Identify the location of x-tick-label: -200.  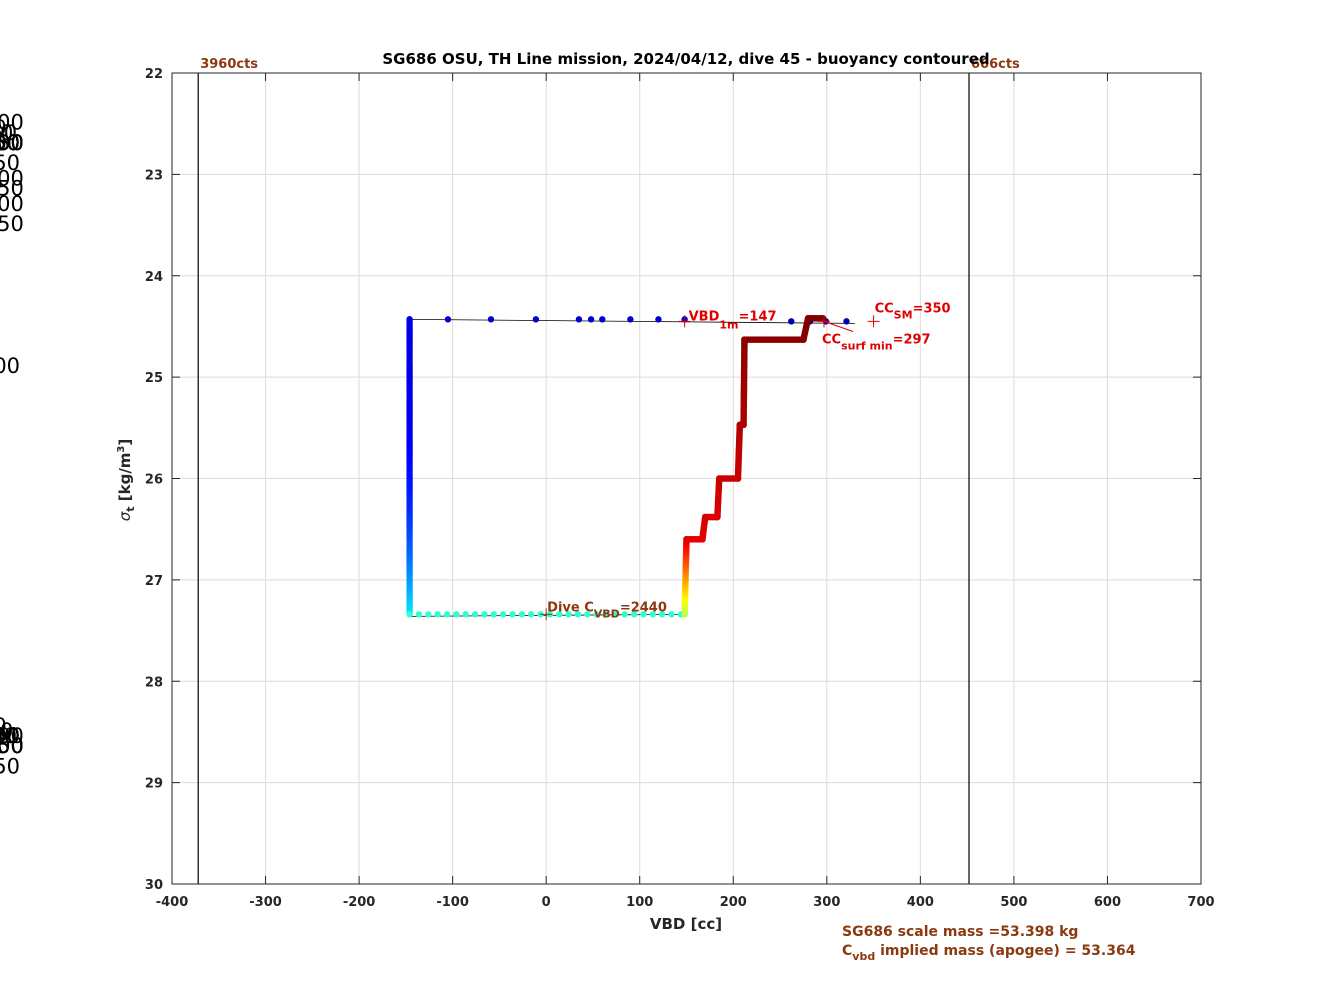
(359, 902).